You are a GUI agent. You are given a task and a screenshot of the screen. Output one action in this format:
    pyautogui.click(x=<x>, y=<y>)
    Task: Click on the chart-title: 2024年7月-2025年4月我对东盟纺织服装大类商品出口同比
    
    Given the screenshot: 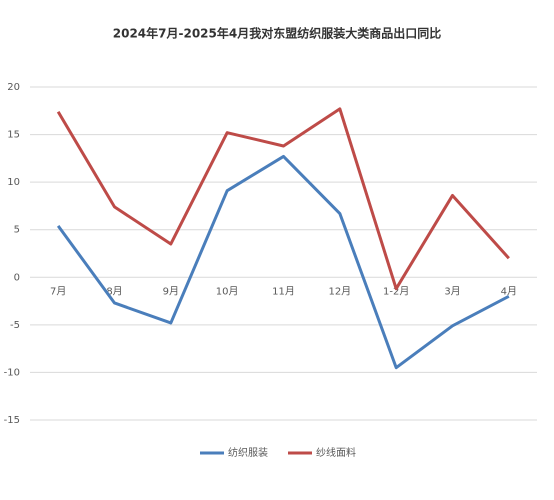 What is the action you would take?
    pyautogui.click(x=277, y=33)
    